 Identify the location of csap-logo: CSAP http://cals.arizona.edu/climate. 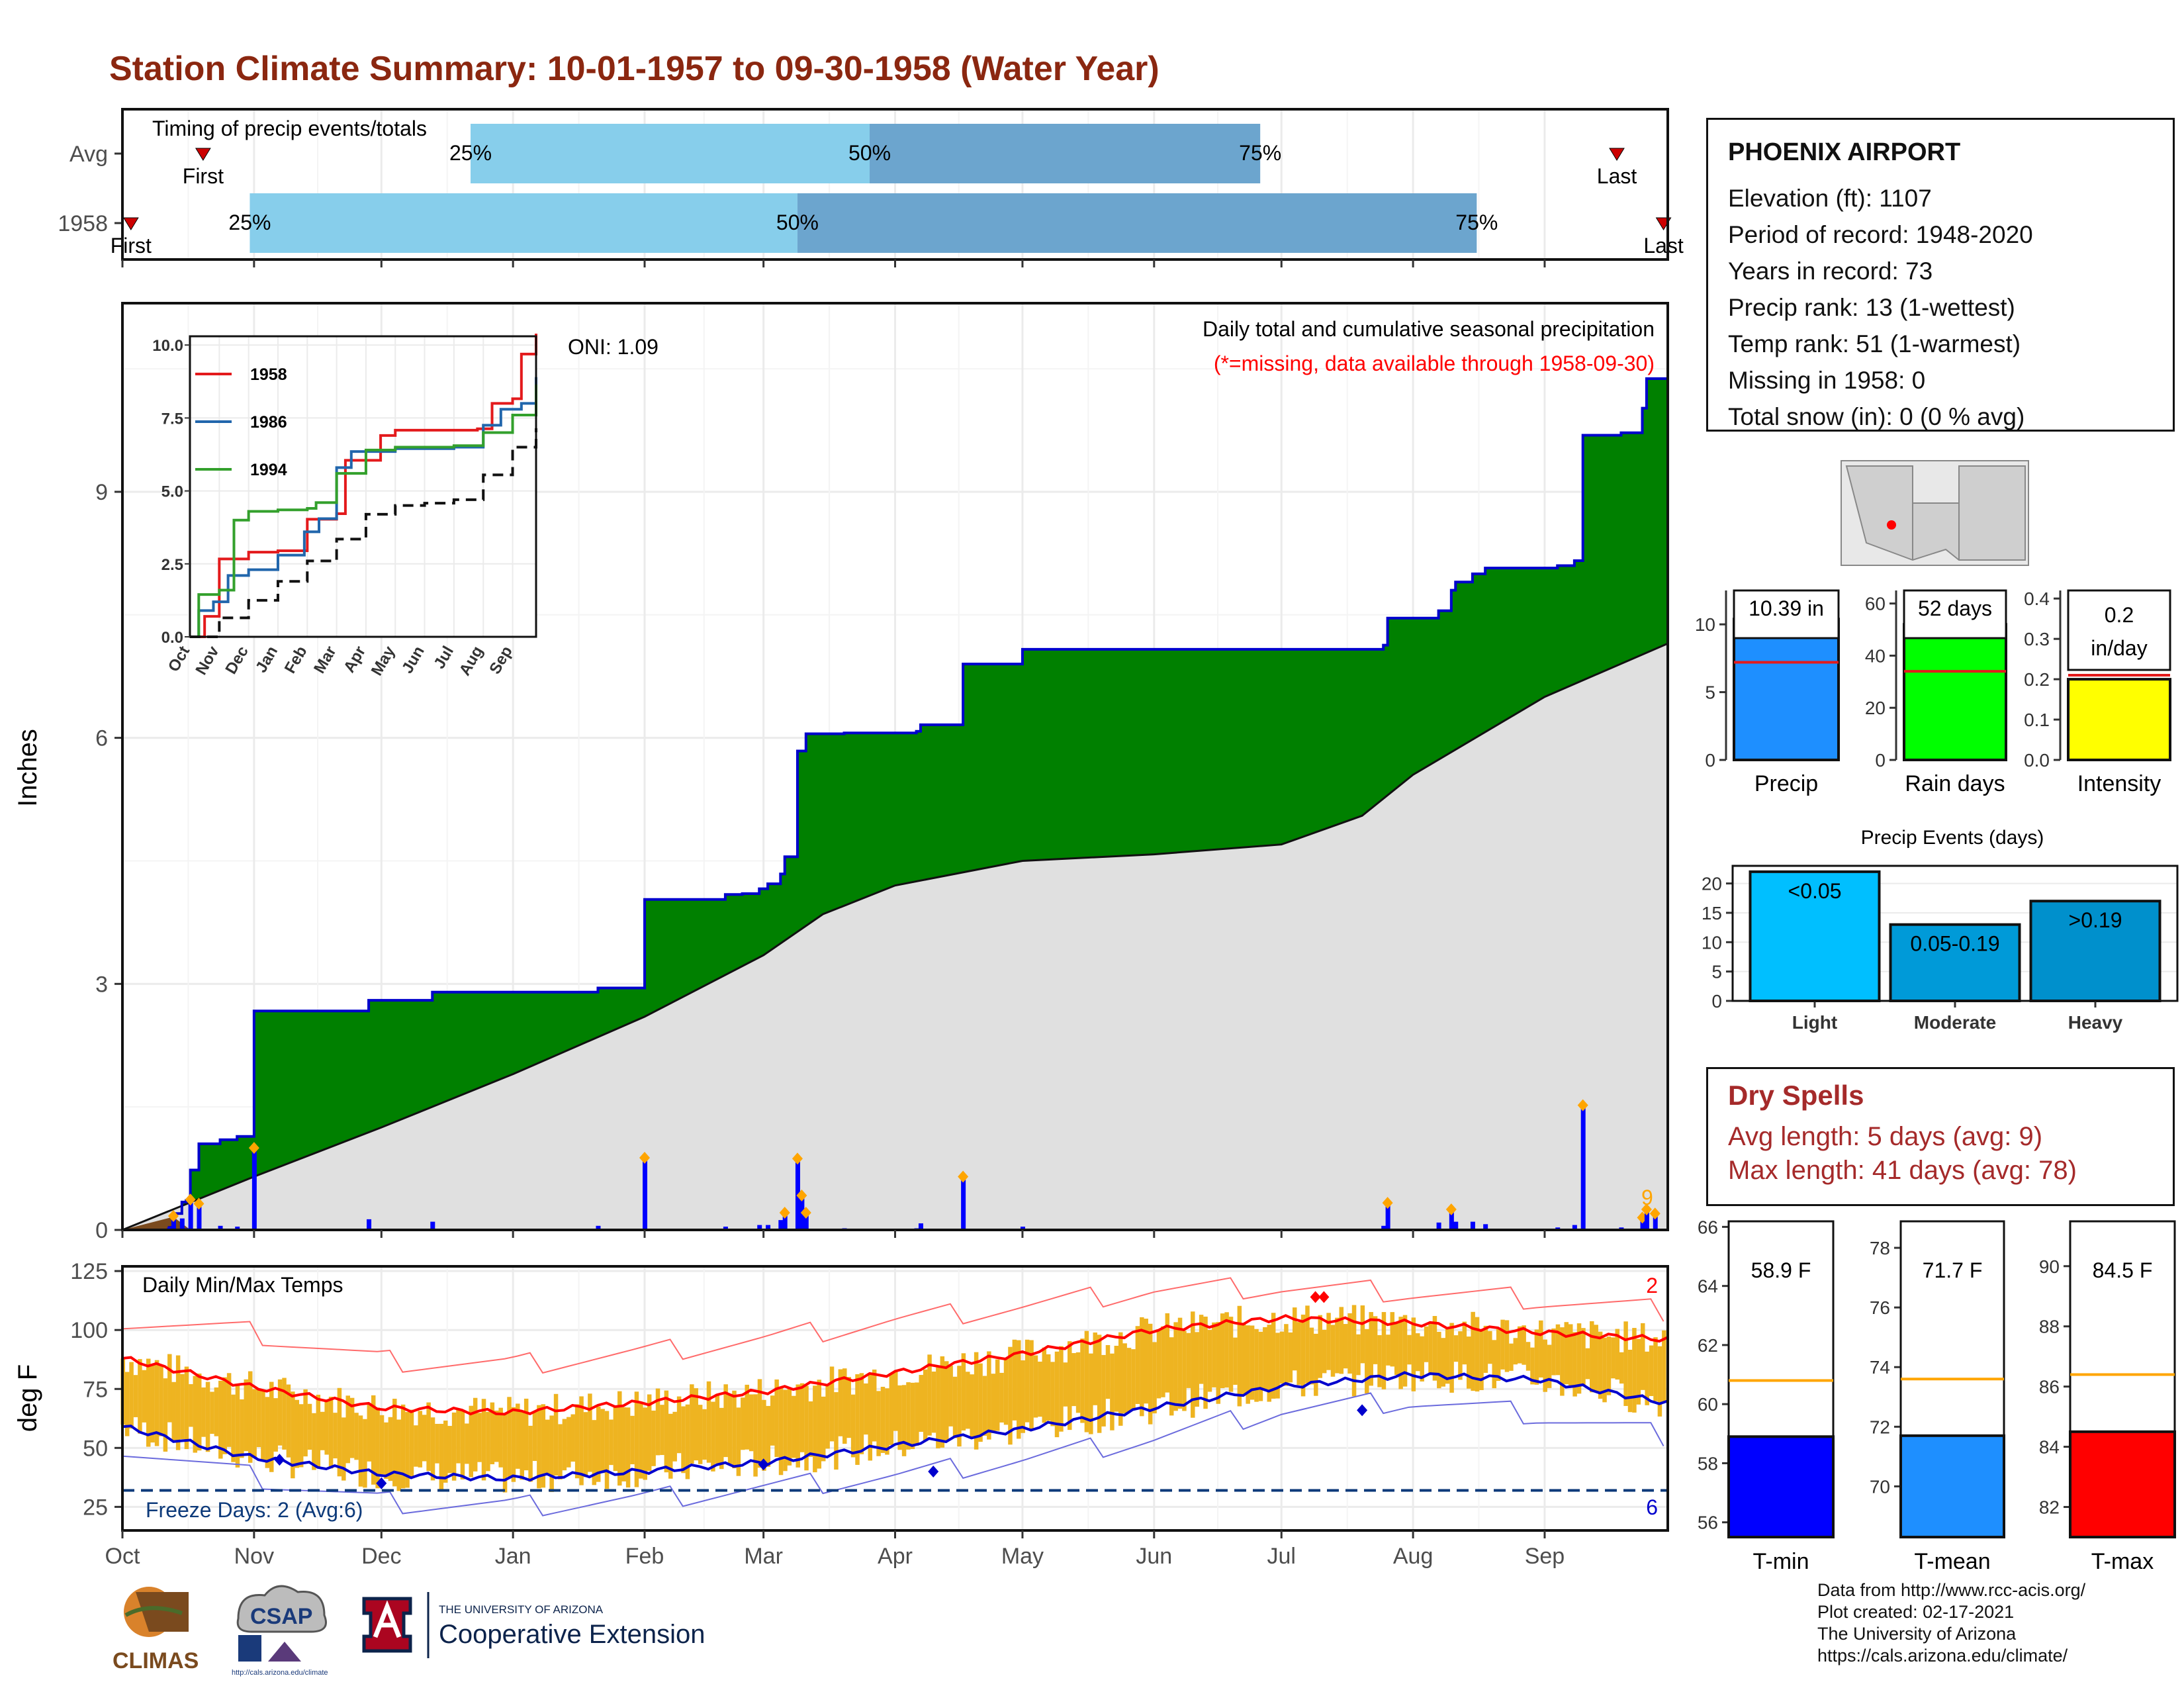
(280, 1631).